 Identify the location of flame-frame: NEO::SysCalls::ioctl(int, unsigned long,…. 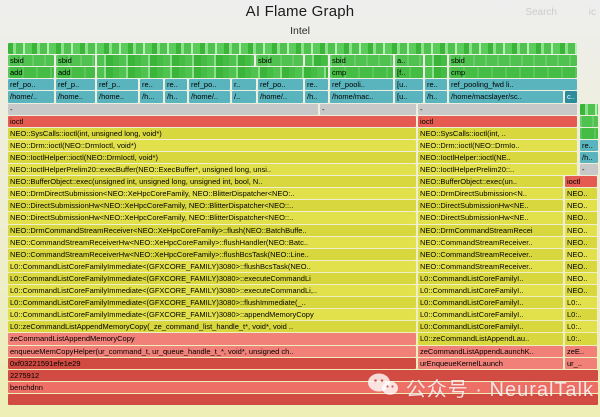
(212, 133).